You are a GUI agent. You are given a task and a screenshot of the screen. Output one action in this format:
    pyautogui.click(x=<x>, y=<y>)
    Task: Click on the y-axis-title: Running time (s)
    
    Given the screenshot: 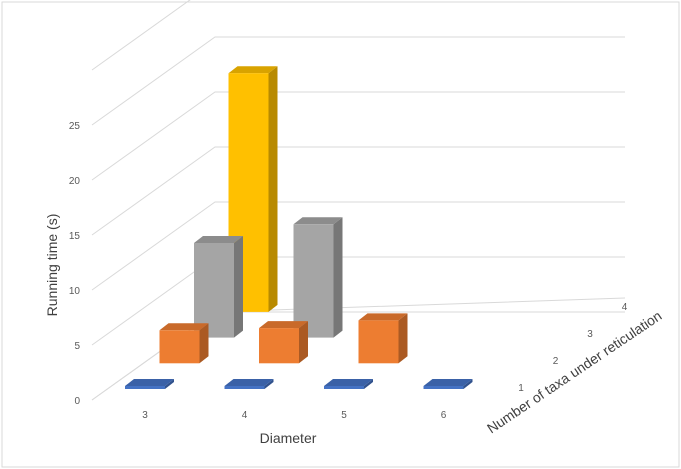 What is the action you would take?
    pyautogui.click(x=52, y=265)
    